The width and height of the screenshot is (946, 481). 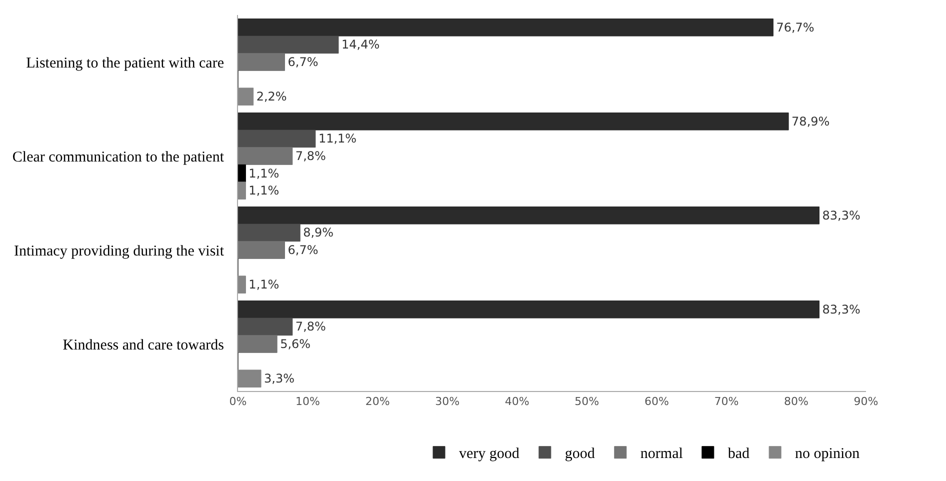 What do you see at coordinates (739, 454) in the screenshot?
I see `legend-label: bad` at bounding box center [739, 454].